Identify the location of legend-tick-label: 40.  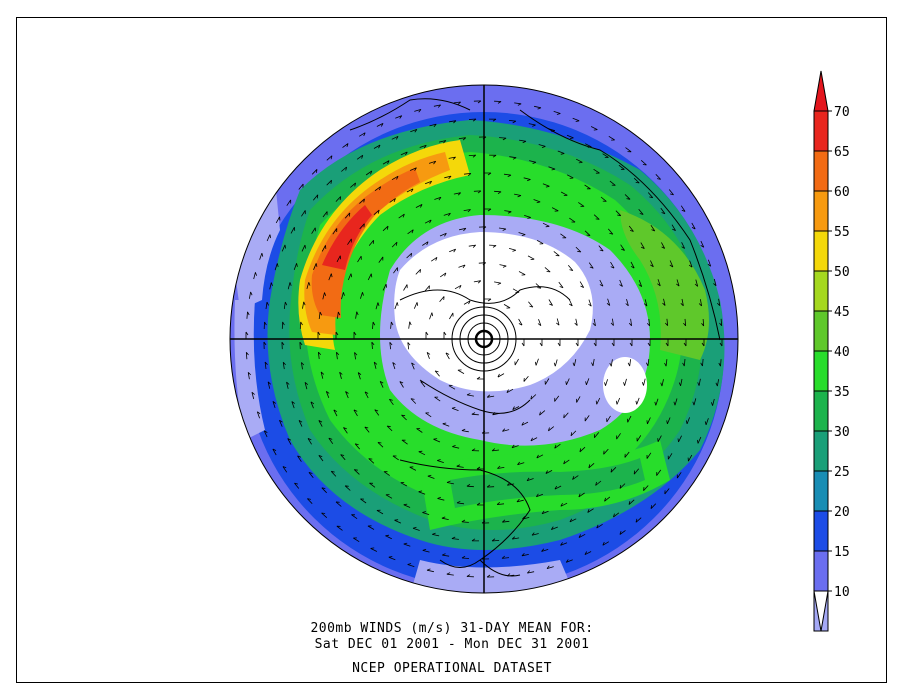
(842, 352).